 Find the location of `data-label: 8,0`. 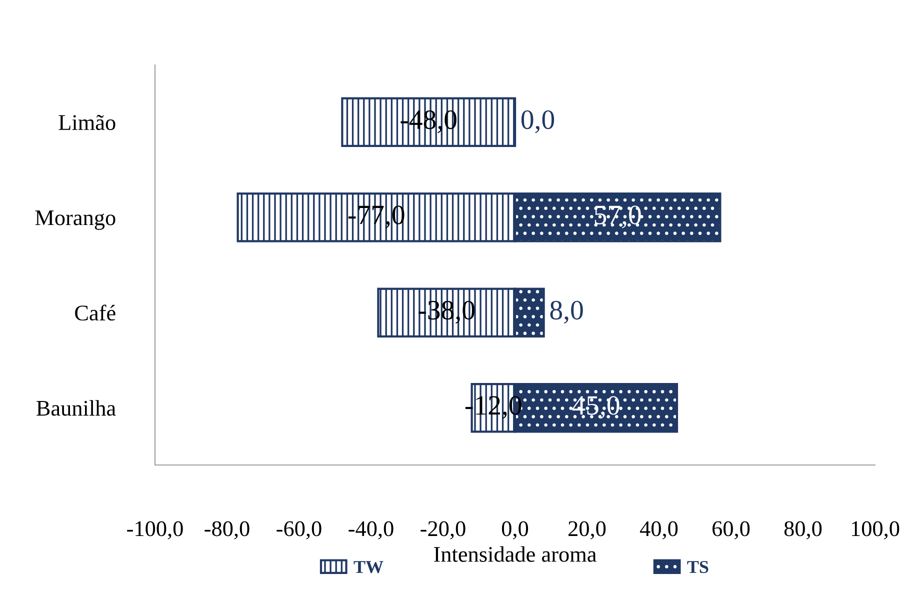

data-label: 8,0 is located at coordinates (566, 312).